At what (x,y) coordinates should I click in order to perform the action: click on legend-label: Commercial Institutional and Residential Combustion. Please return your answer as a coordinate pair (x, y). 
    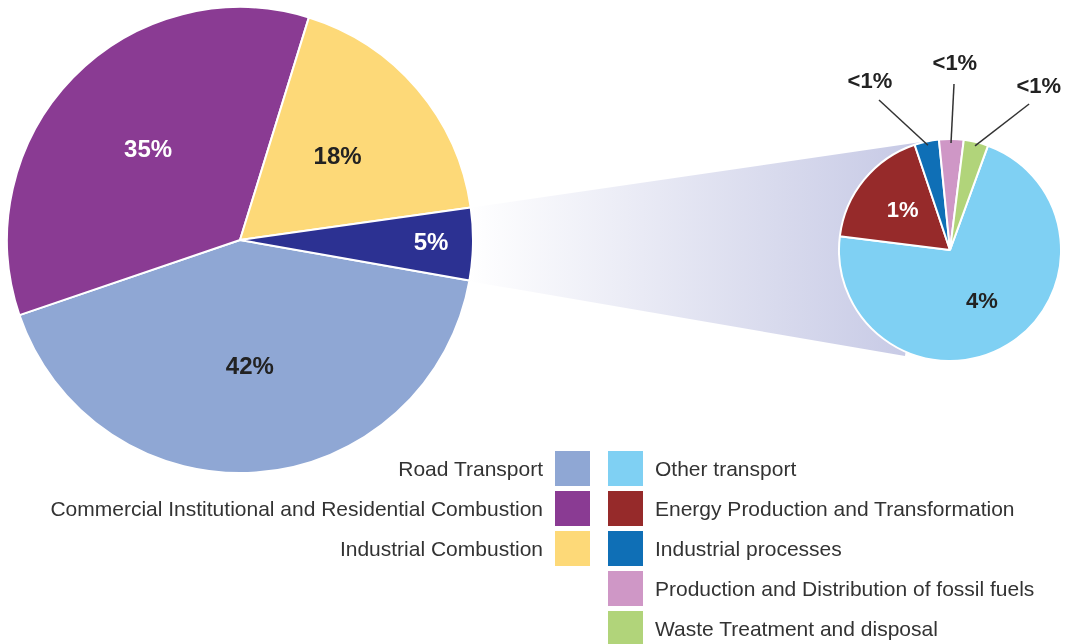
    Looking at the image, I should click on (296, 508).